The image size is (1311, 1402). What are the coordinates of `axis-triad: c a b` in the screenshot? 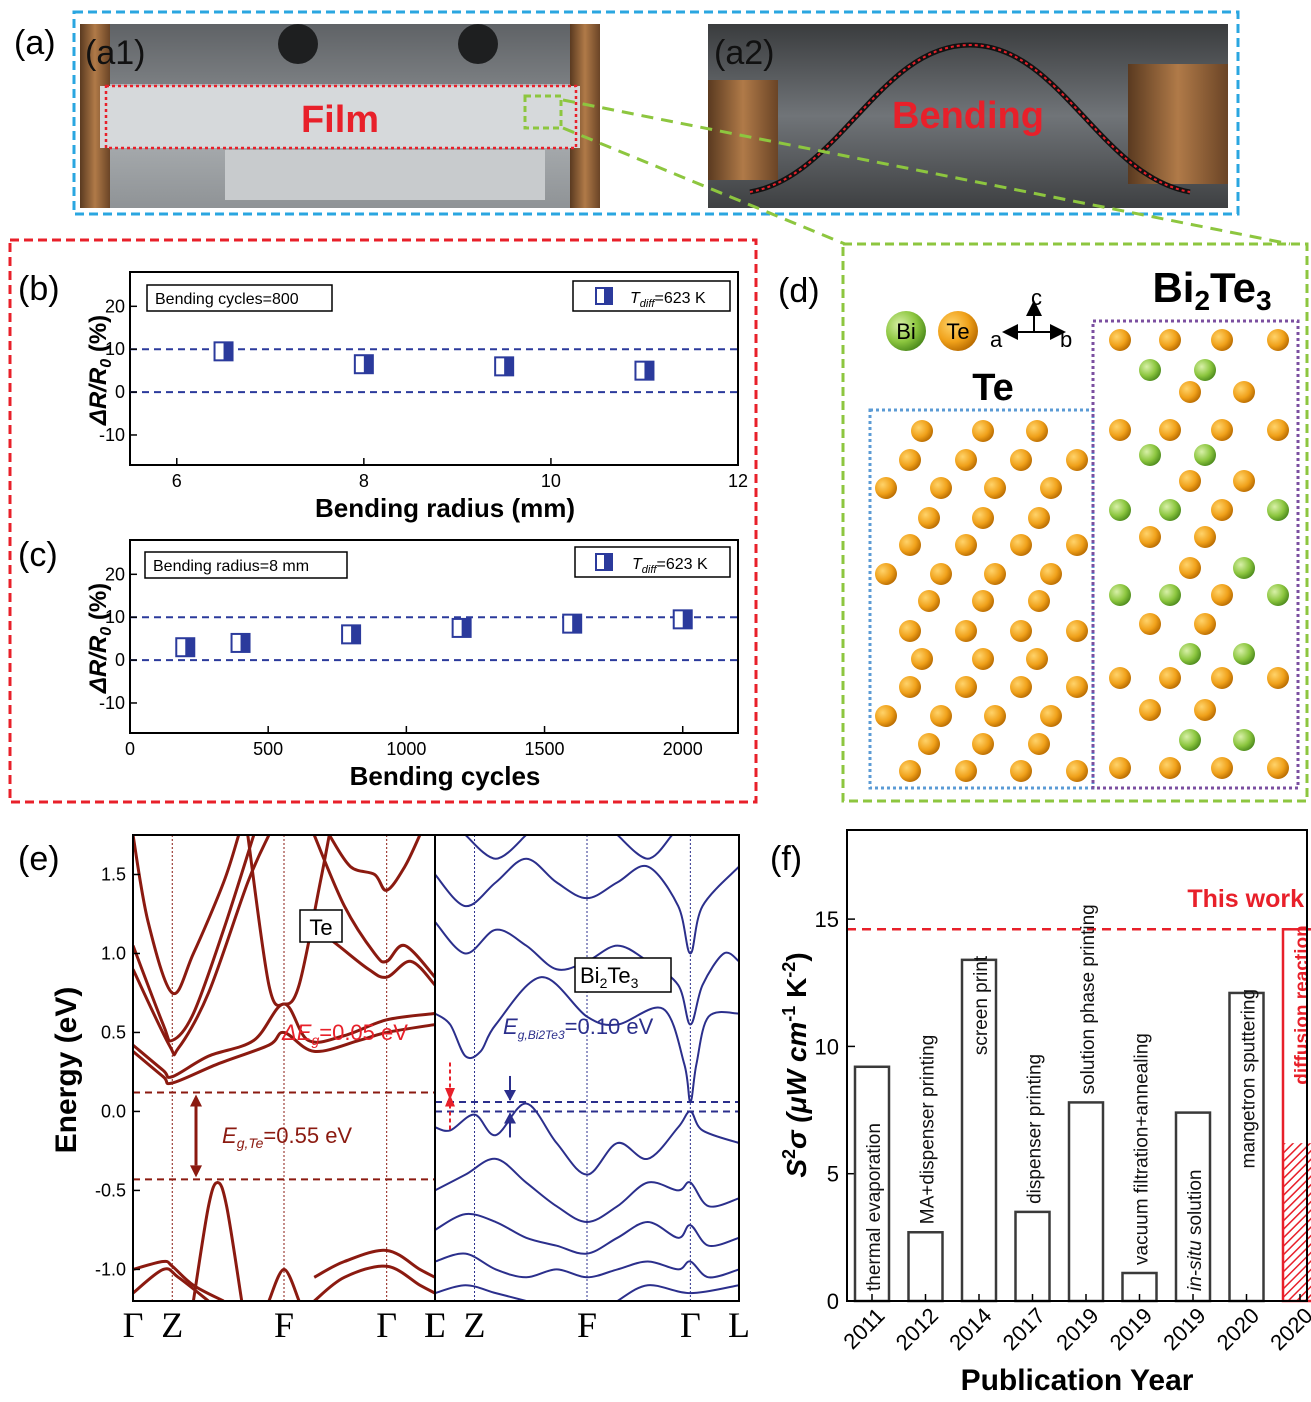 It's located at (1031, 318).